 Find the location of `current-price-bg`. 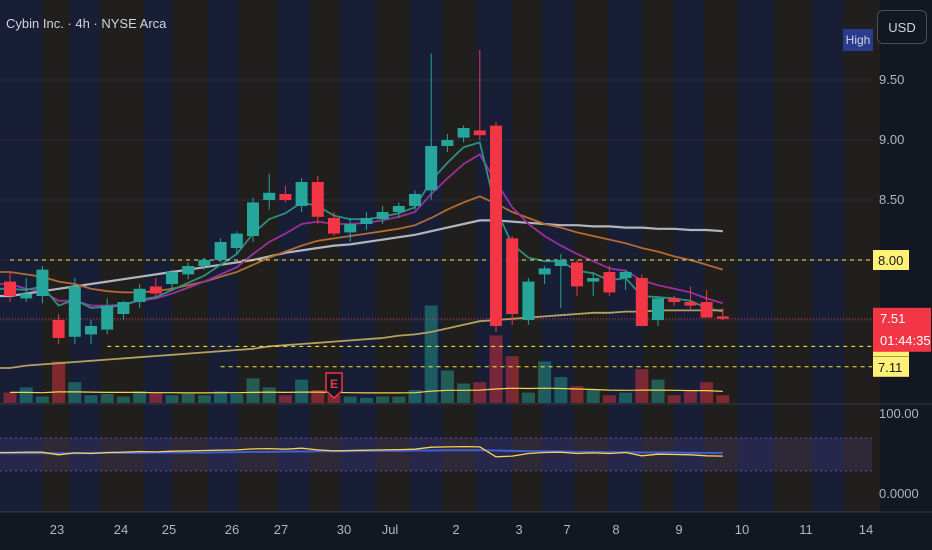

current-price-bg is located at coordinates (902, 329).